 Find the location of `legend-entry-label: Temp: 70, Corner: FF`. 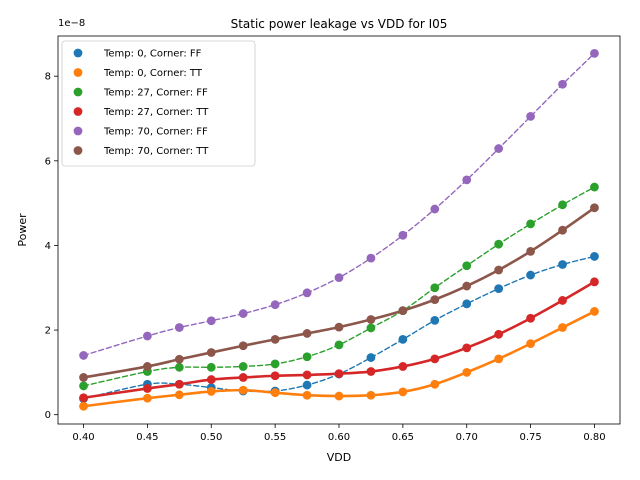

legend-entry-label: Temp: 70, Corner: FF is located at coordinates (155, 132).